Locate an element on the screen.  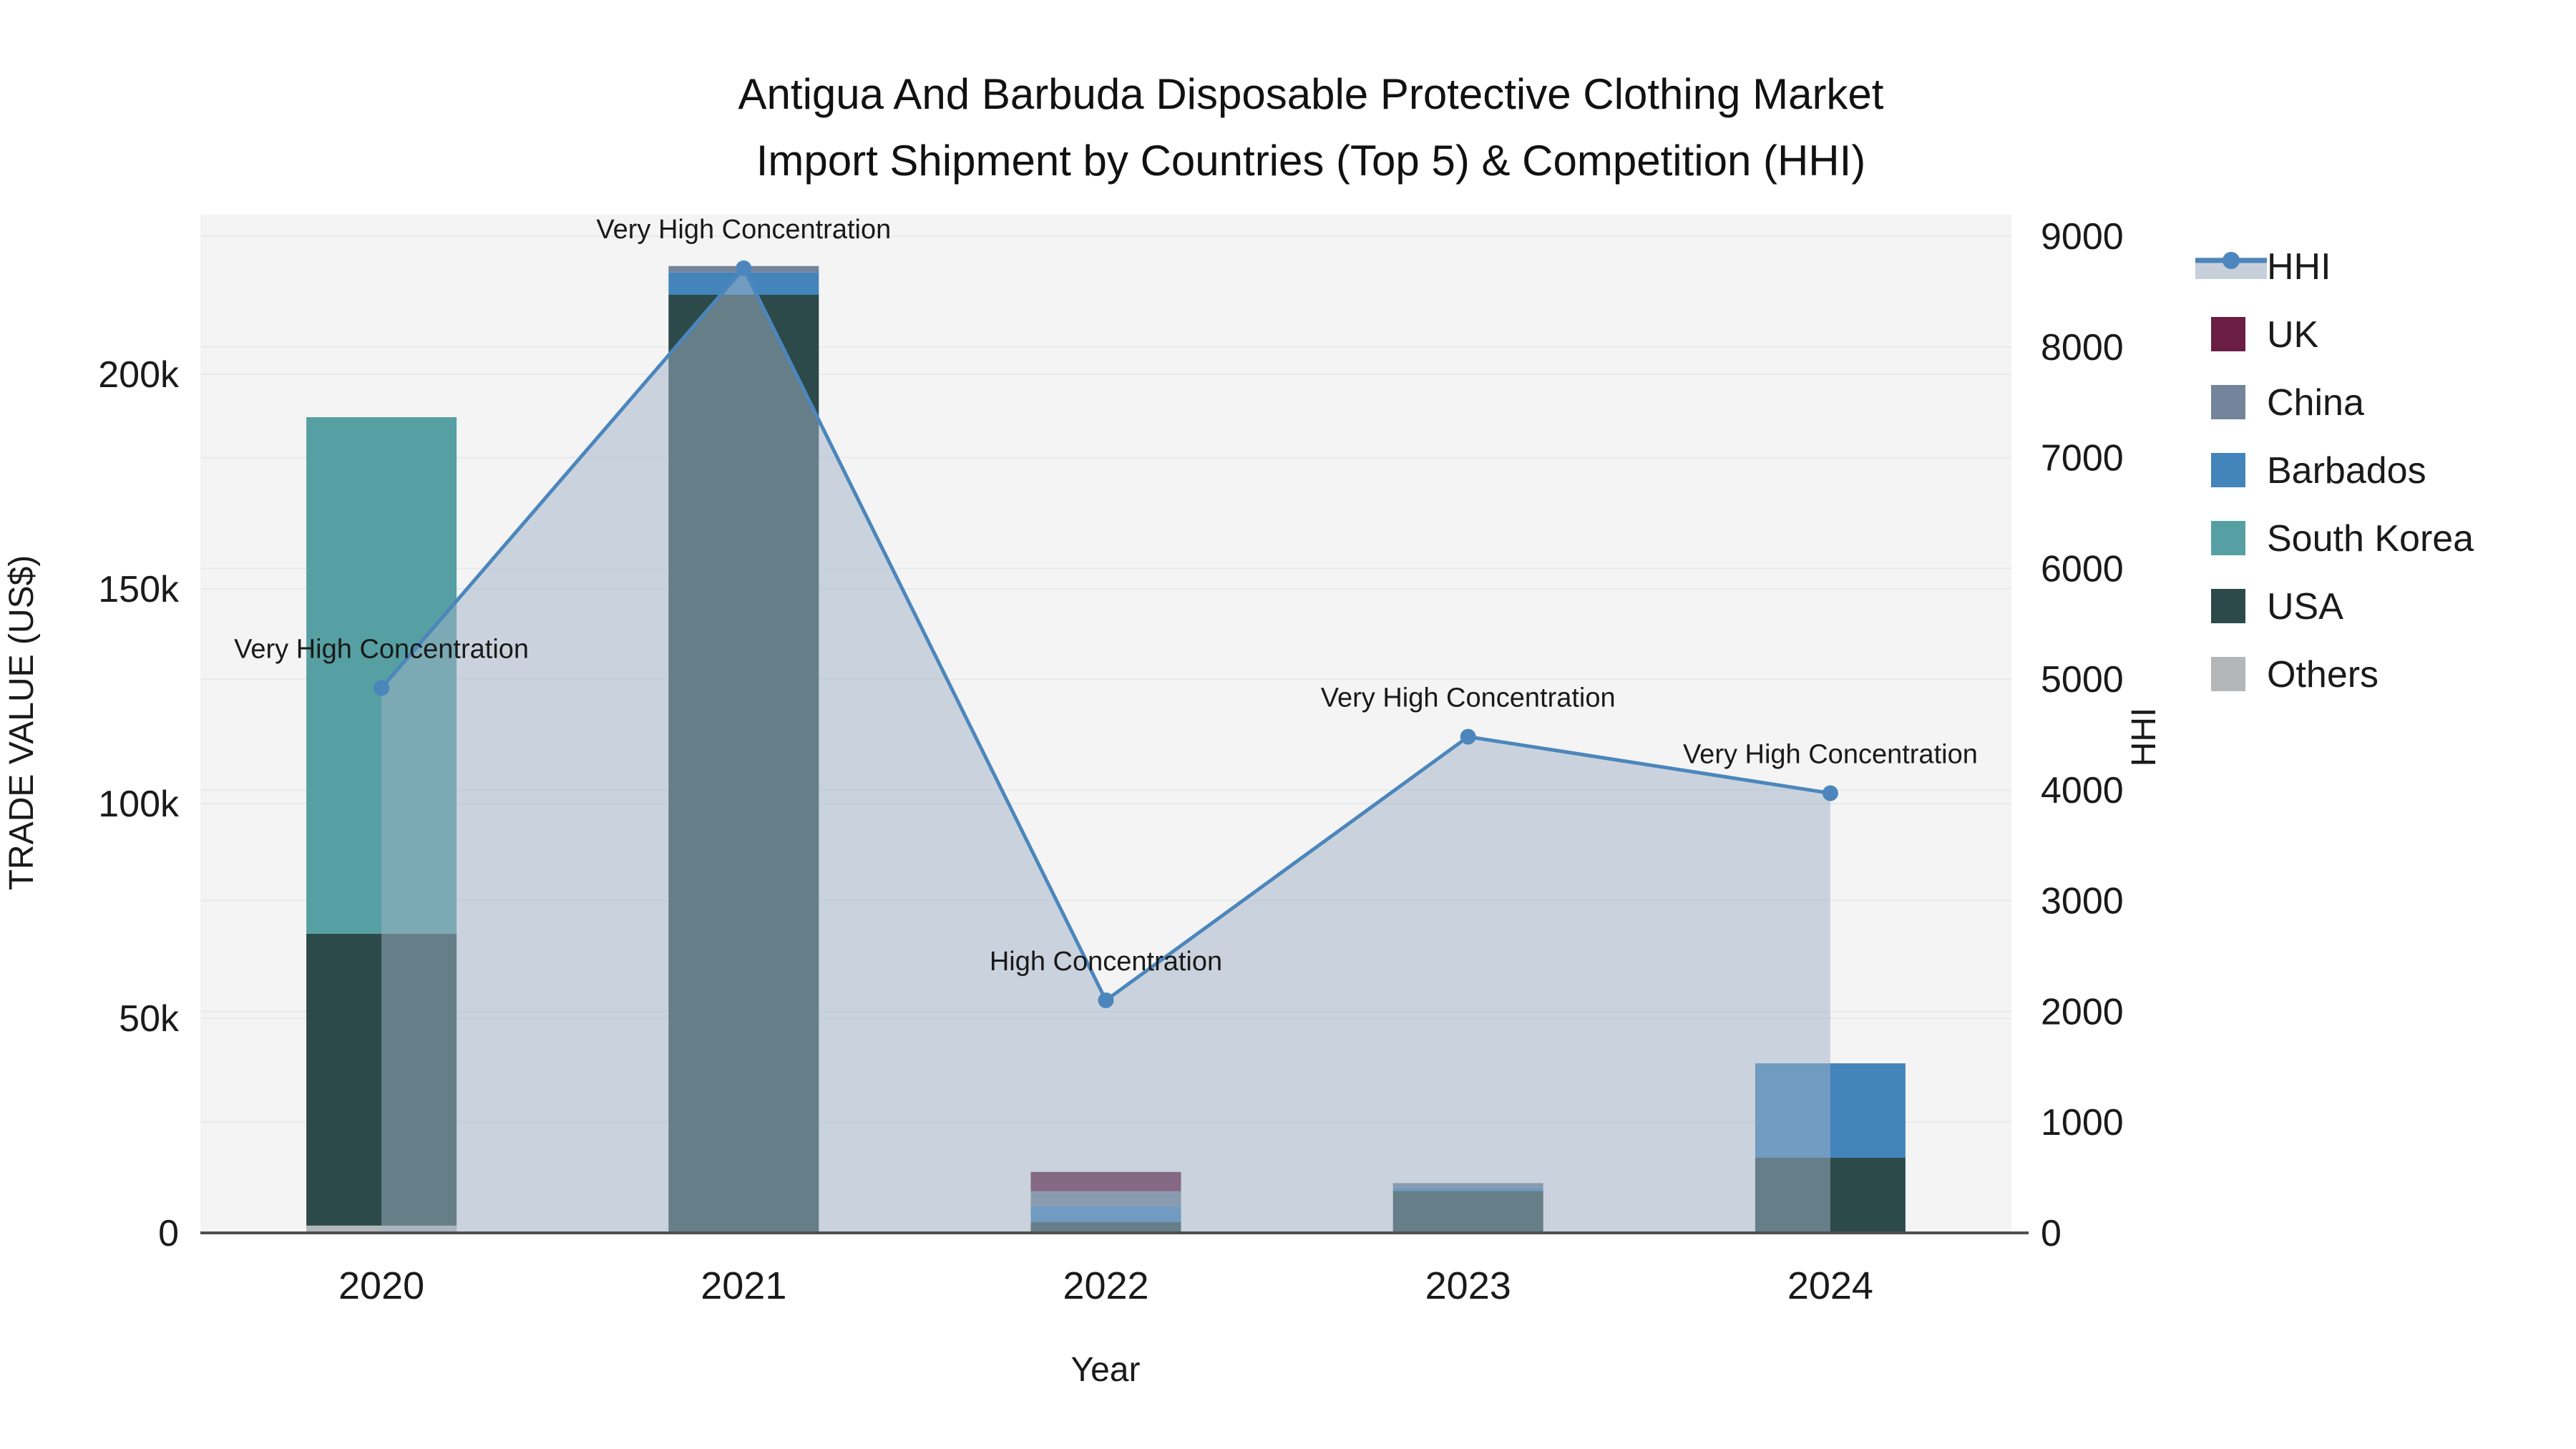
left-tick-100k: 100k is located at coordinates (139, 805).